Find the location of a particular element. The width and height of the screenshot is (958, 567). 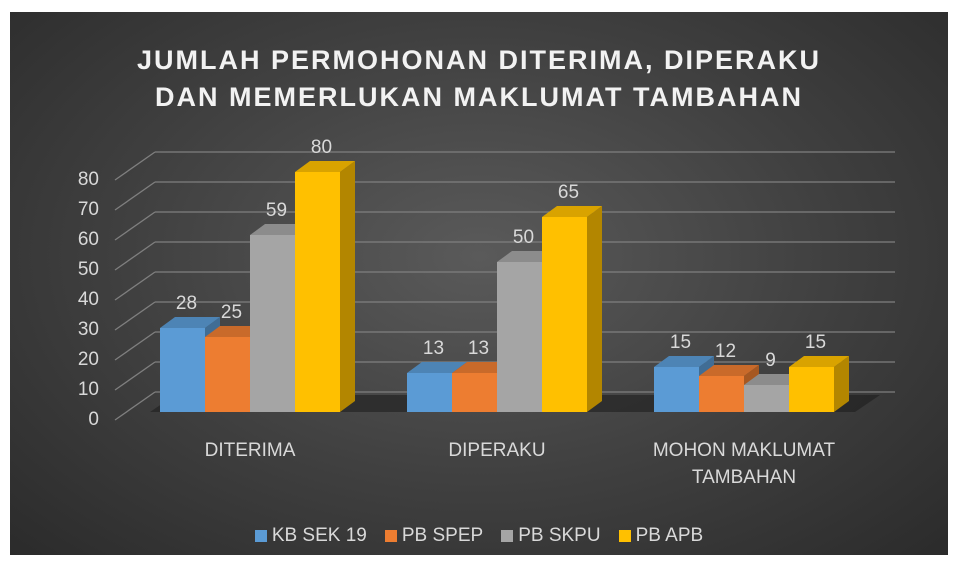

data-label: 28 is located at coordinates (186, 303).